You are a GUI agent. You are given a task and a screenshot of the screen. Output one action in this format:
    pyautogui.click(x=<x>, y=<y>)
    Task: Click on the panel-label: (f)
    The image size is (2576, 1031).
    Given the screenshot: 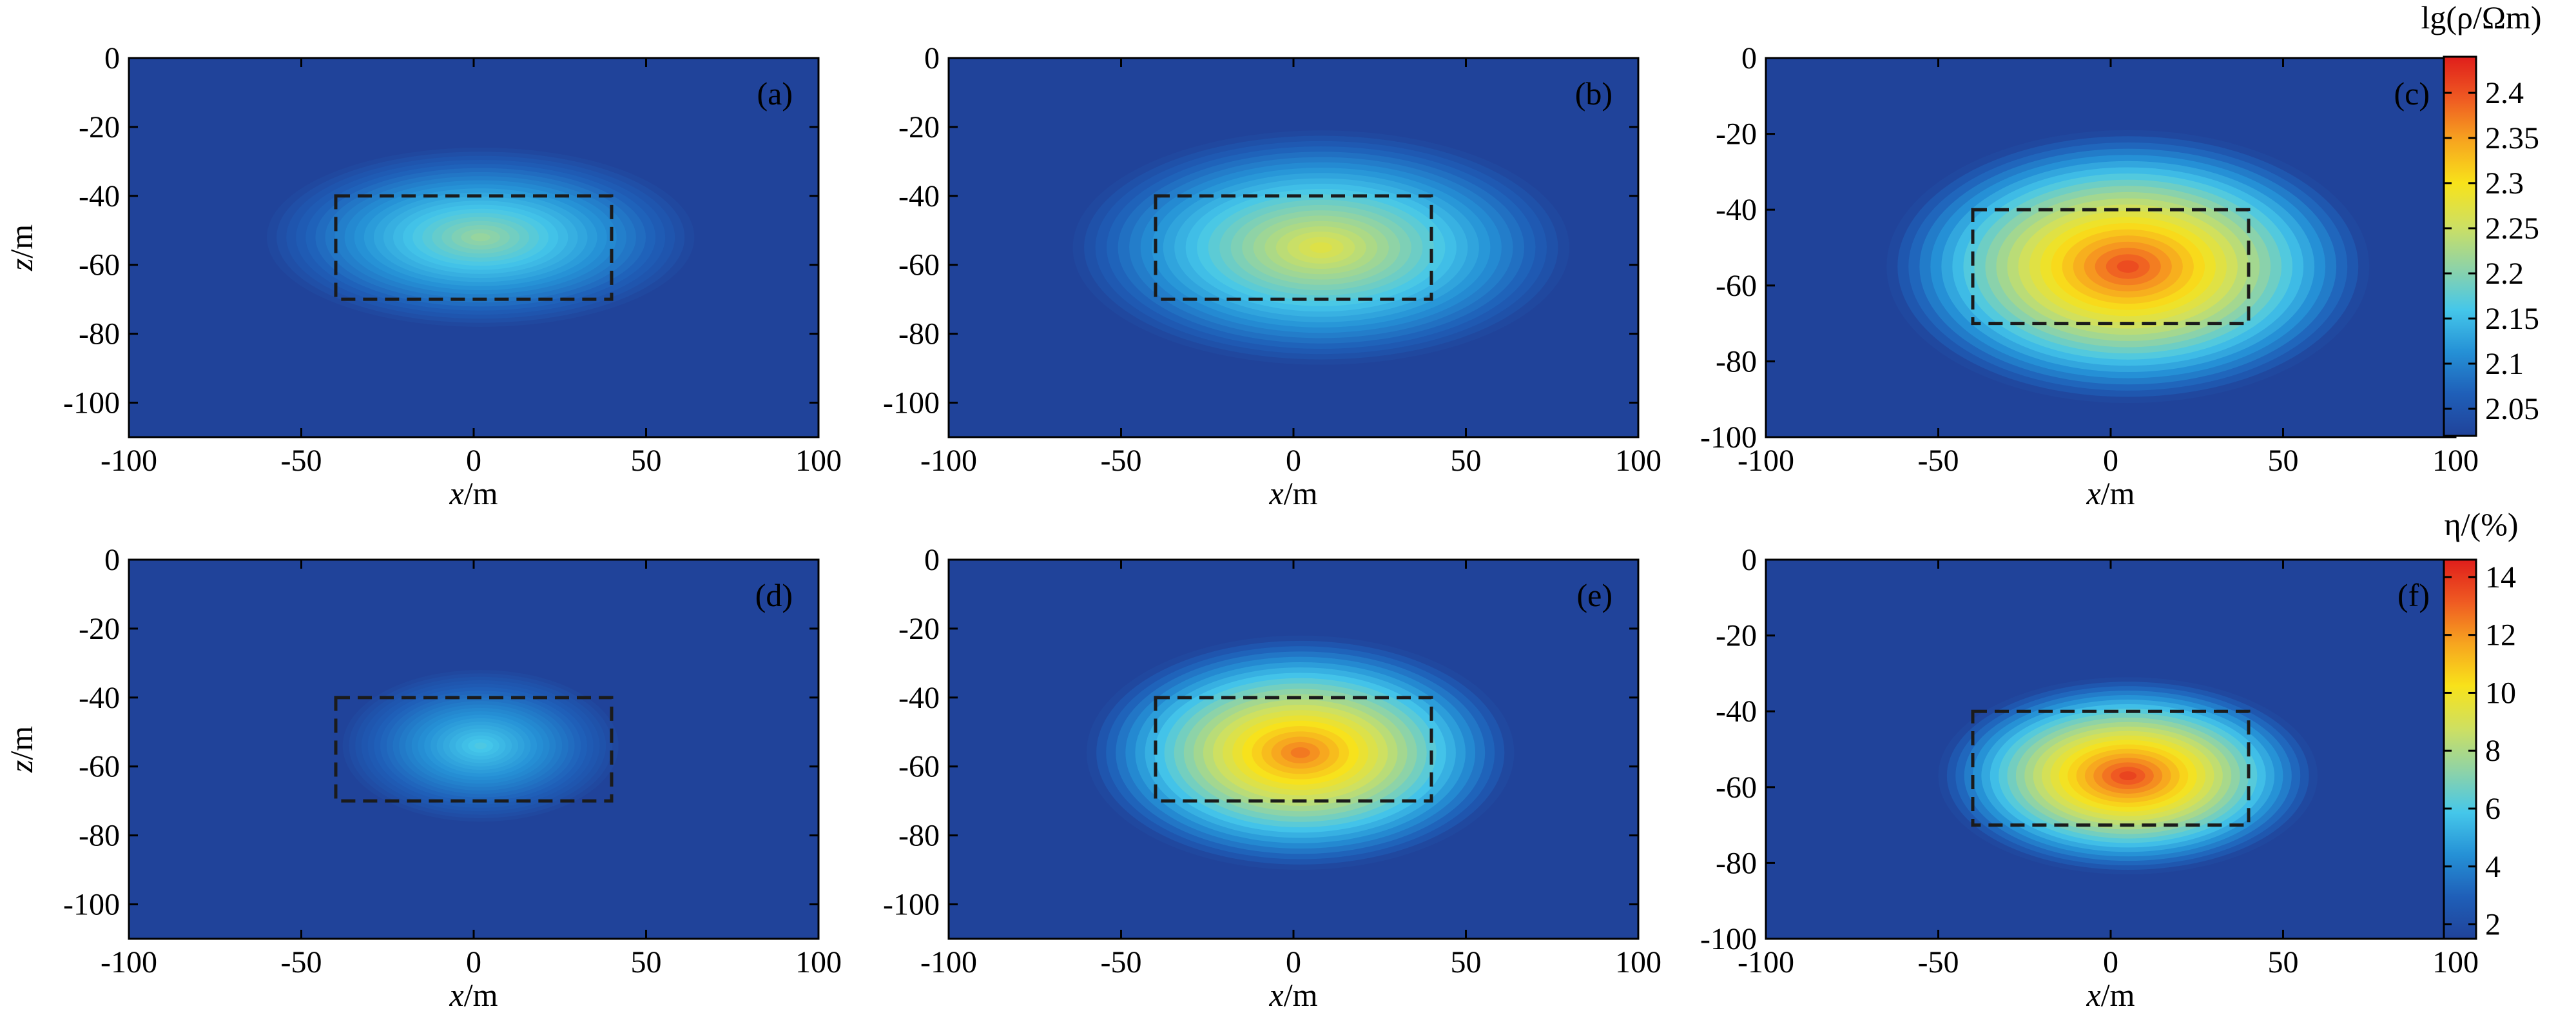 What is the action you would take?
    pyautogui.click(x=2413, y=595)
    